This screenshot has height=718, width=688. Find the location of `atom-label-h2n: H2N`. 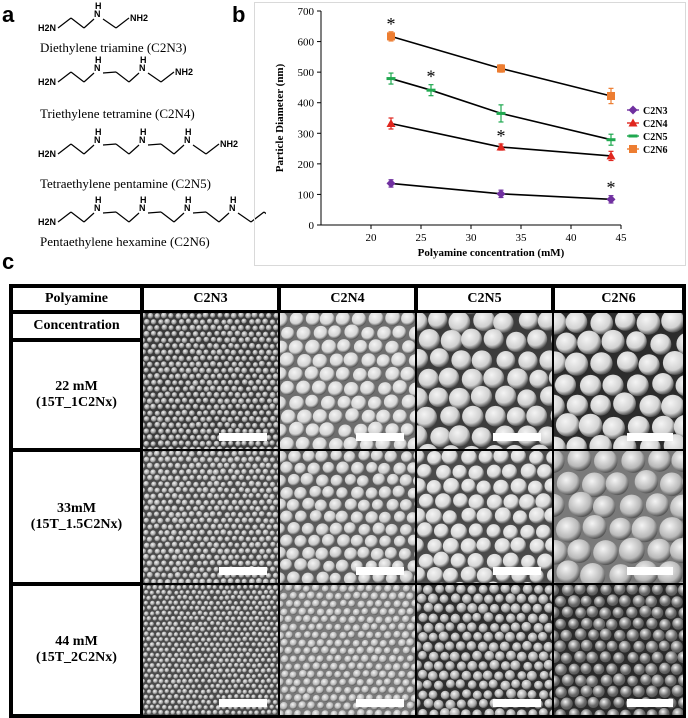

atom-label-h2n: H2N is located at coordinates (47, 28).